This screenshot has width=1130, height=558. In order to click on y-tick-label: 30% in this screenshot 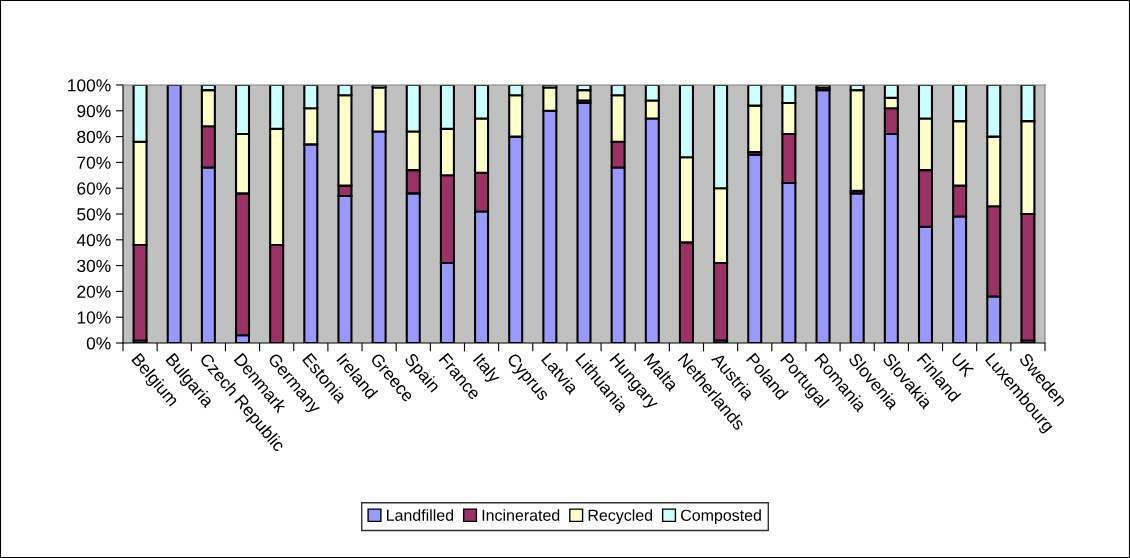, I will do `click(94, 266)`.